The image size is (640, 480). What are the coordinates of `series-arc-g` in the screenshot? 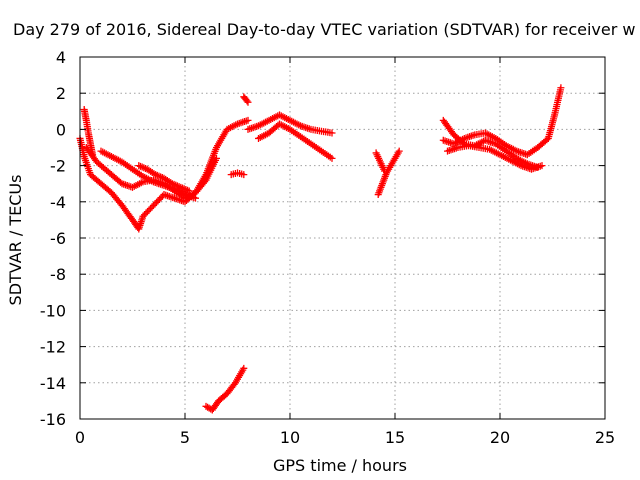 It's located at (295, 141).